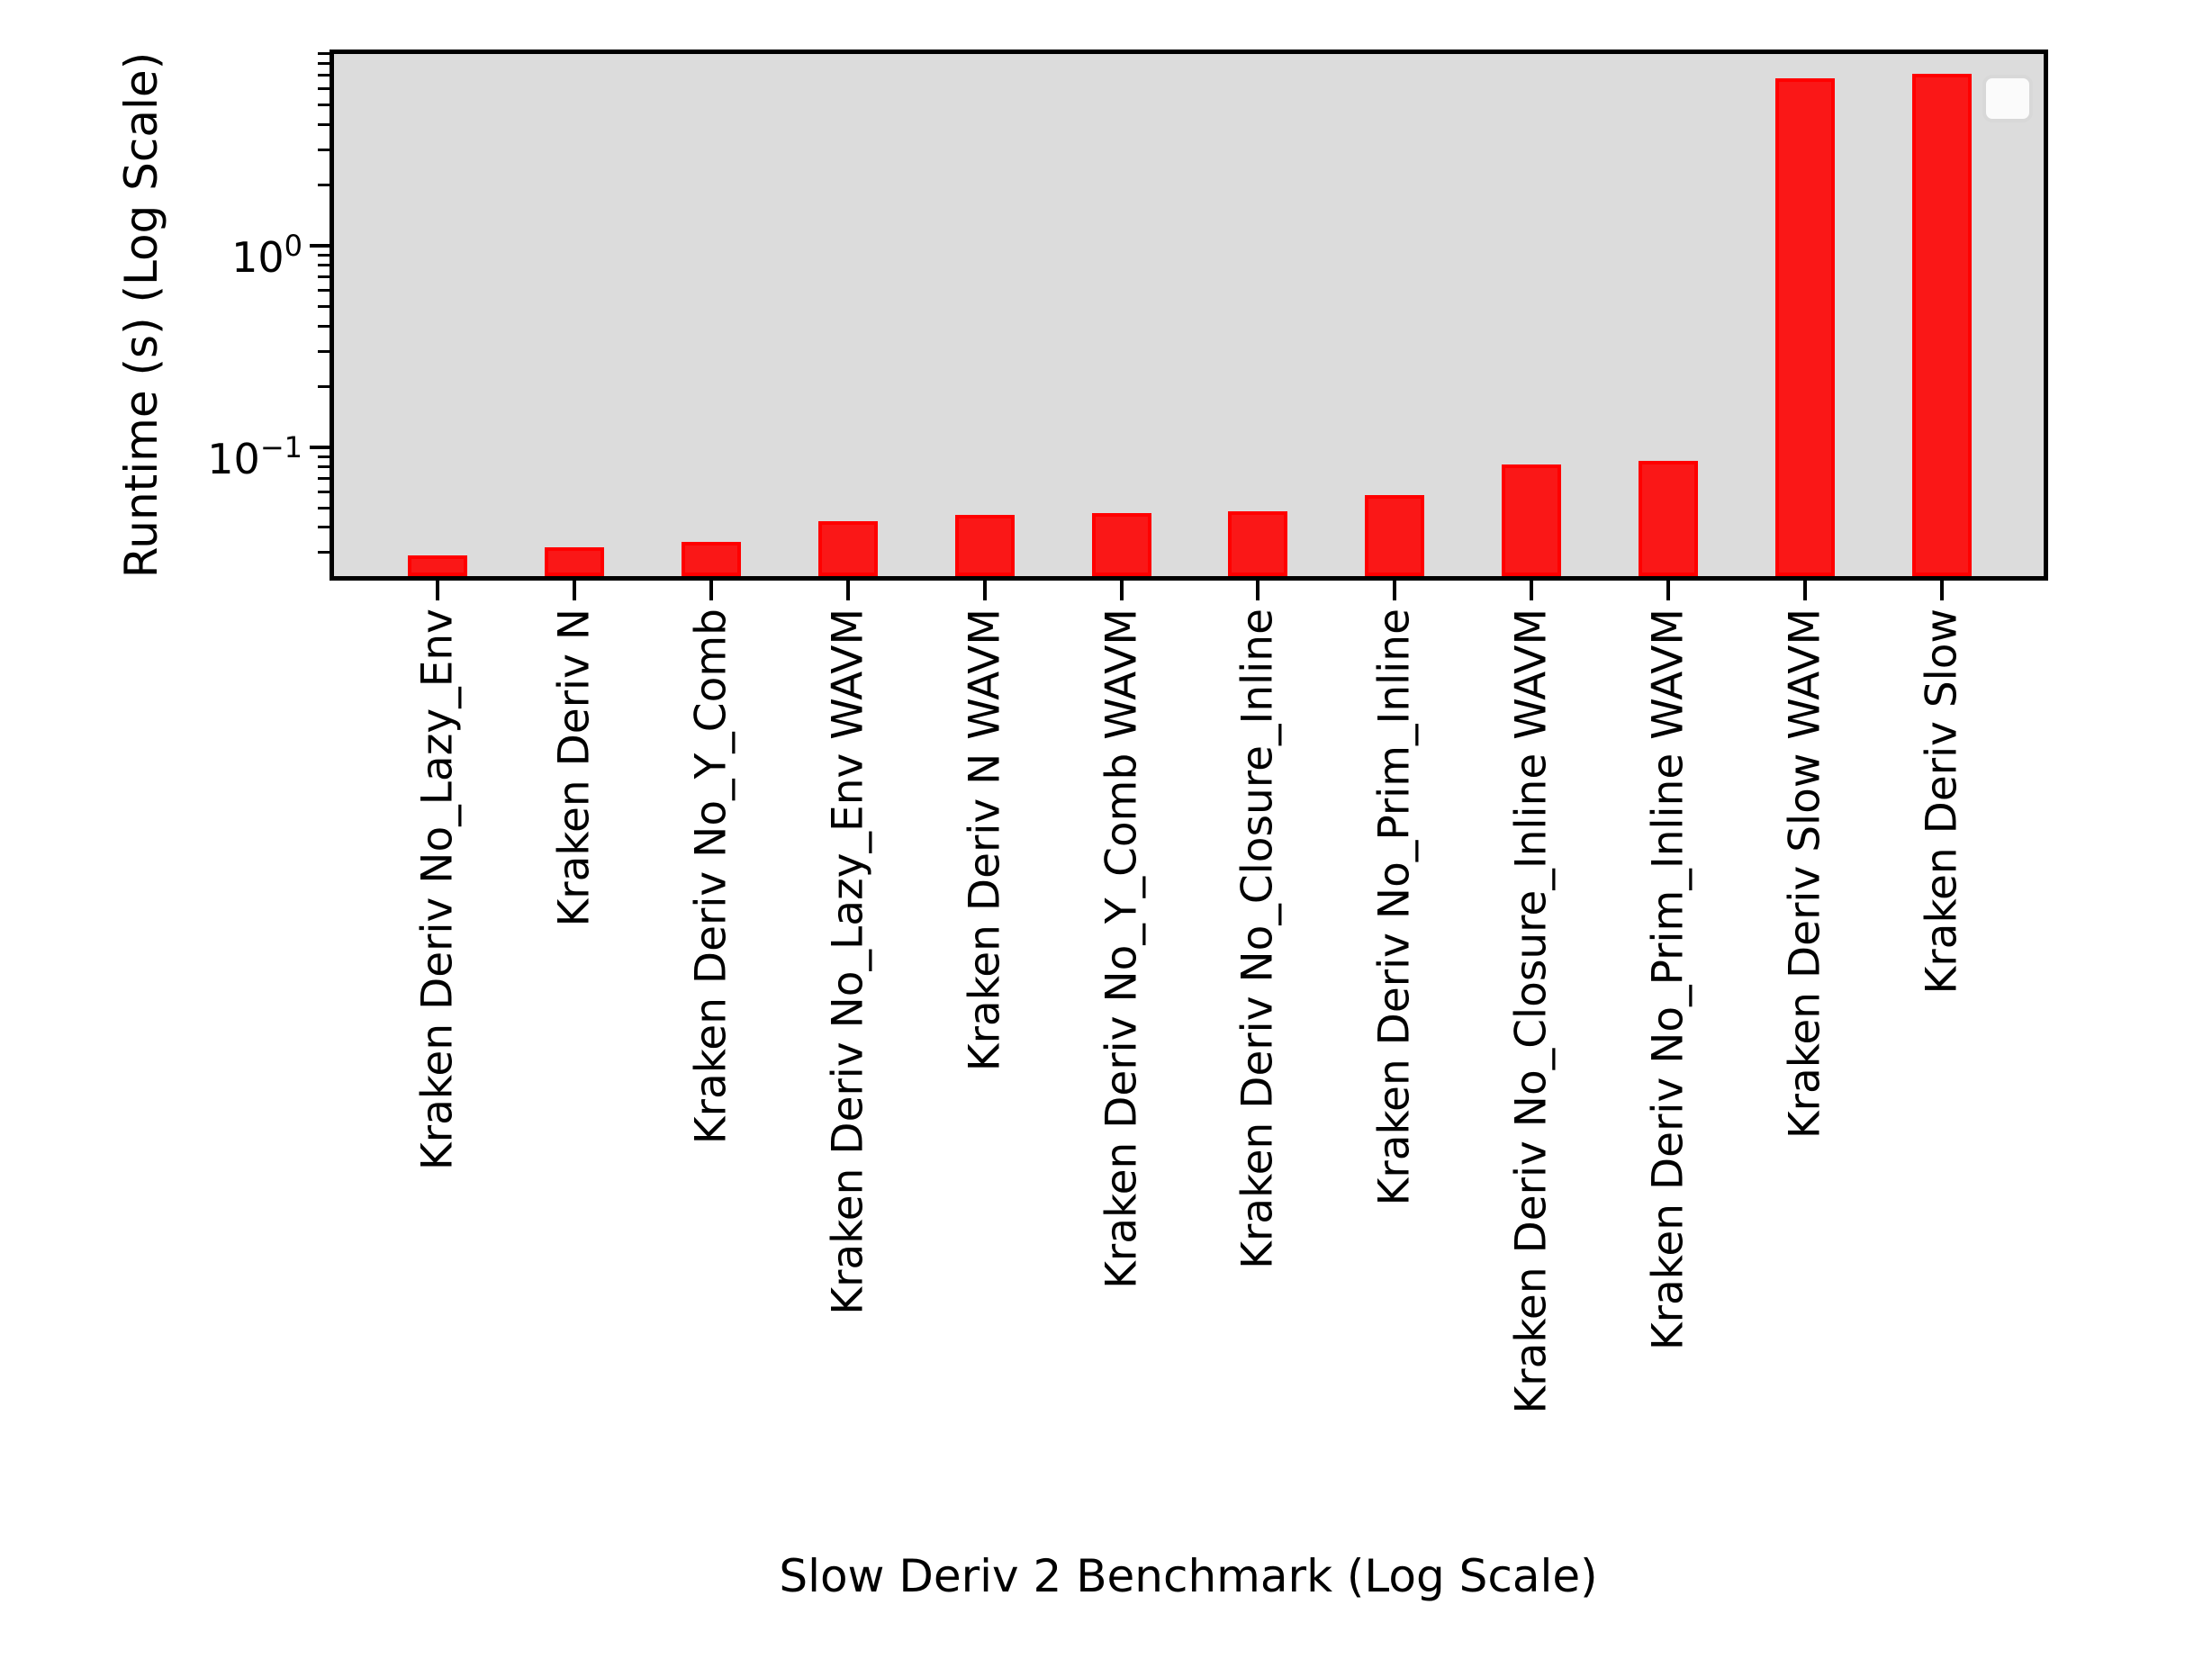 The width and height of the screenshot is (2212, 1659). Describe the element at coordinates (1188, 1576) in the screenshot. I see `x-axis-label: Slow Deriv 2 Benchmark (Log Scale)` at that location.